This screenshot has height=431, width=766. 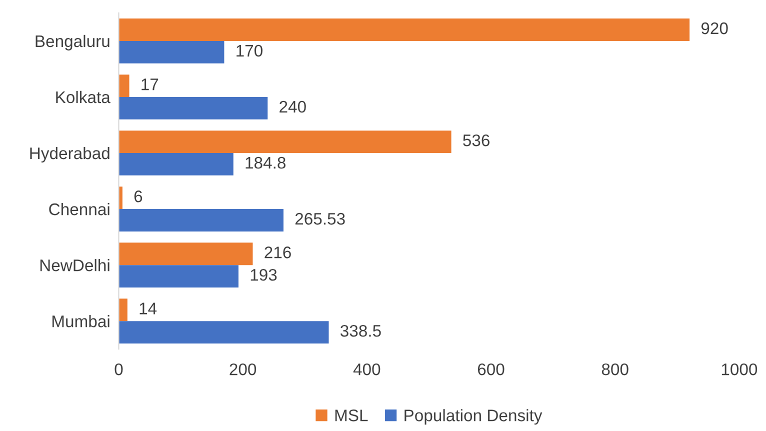 I want to click on data-label: 240, so click(x=293, y=106).